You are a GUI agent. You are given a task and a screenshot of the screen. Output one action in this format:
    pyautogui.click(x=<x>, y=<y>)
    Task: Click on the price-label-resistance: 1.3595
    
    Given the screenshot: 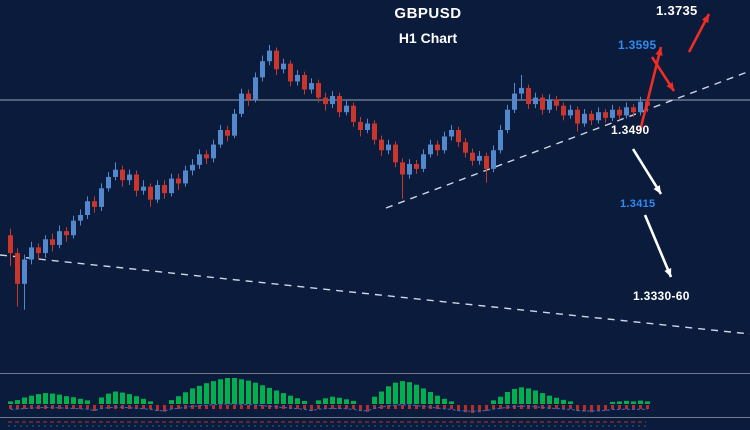 What is the action you would take?
    pyautogui.click(x=637, y=45)
    